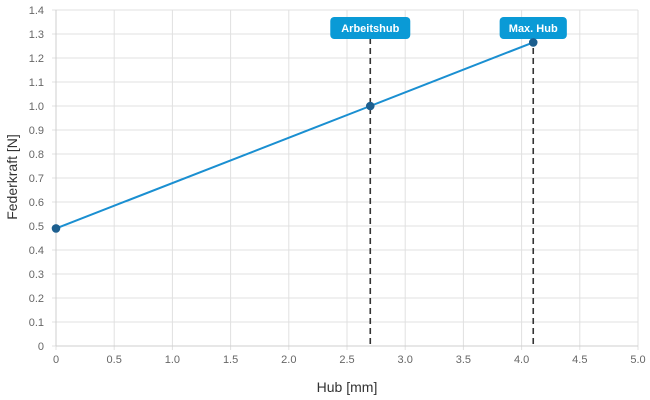  Describe the element at coordinates (36, 227) in the screenshot. I see `y-tick-label: 0.5` at that location.